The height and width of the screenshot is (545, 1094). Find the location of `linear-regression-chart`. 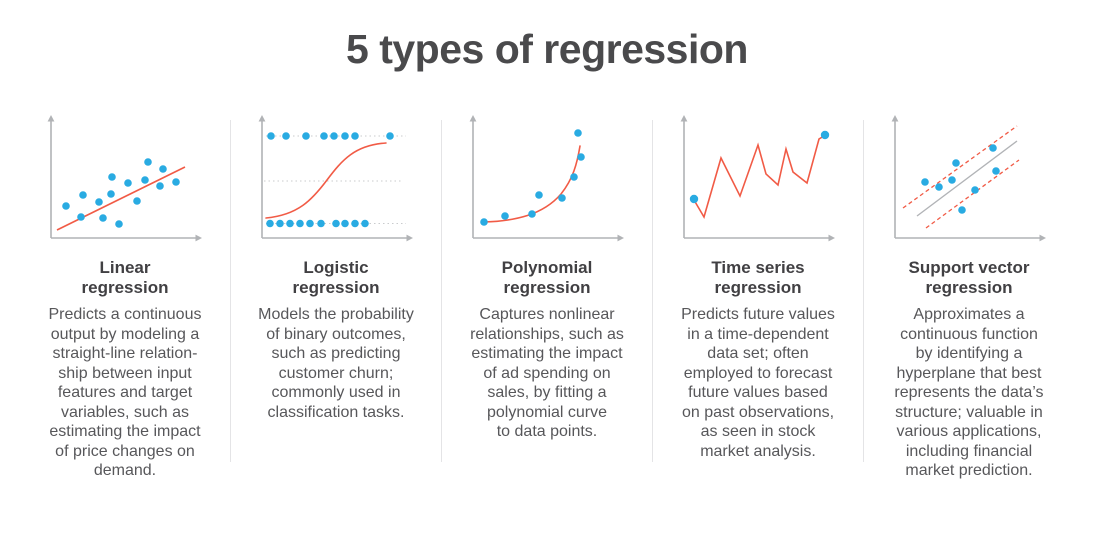

linear-regression-chart is located at coordinates (125, 178).